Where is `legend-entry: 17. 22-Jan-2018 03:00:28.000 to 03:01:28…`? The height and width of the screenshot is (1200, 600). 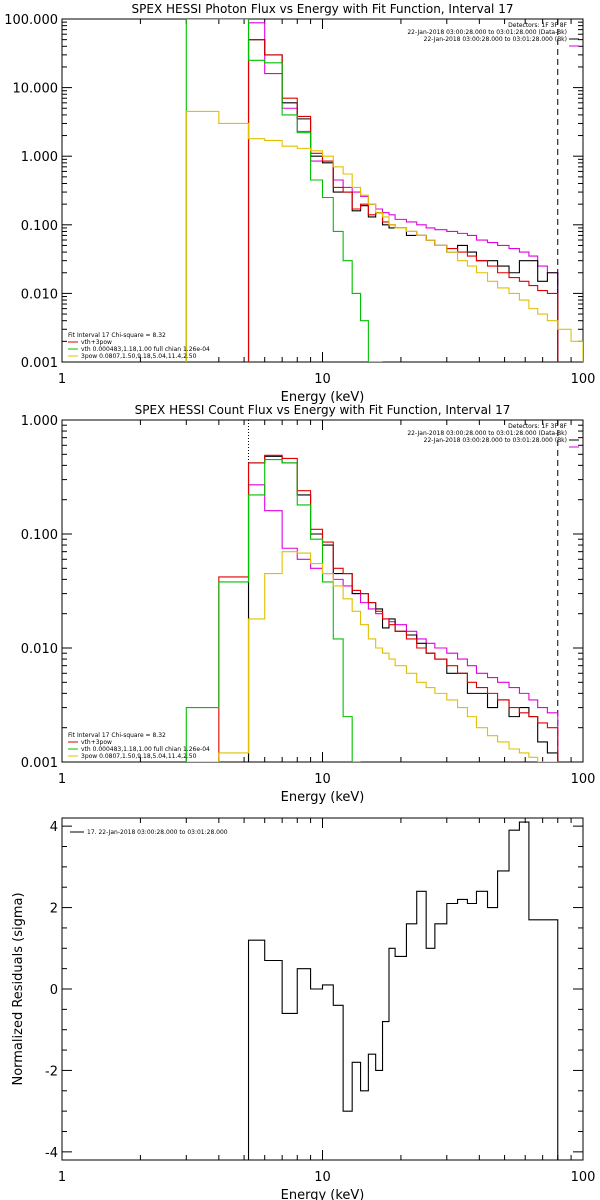
legend-entry: 17. 22-Jan-2018 03:00:28.000 to 03:01:28… is located at coordinates (157, 832).